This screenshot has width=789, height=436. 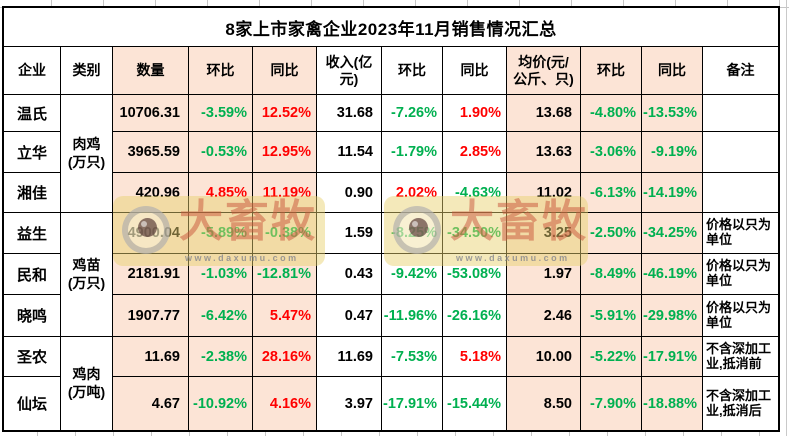 I want to click on cell-qty_mom: -2.38%, so click(x=221, y=357).